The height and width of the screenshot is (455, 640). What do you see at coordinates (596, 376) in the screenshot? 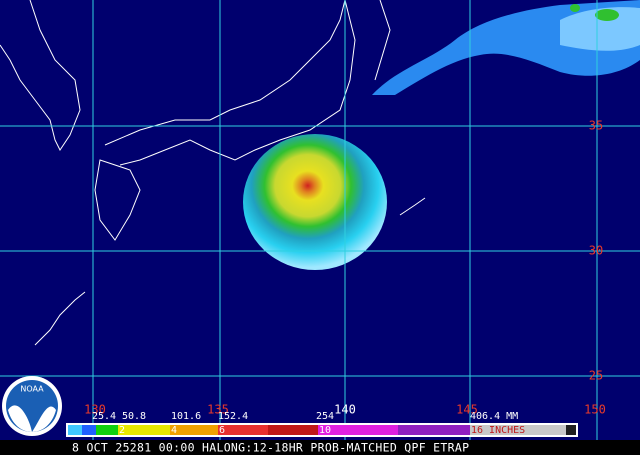
I see `lat-label: 25` at bounding box center [596, 376].